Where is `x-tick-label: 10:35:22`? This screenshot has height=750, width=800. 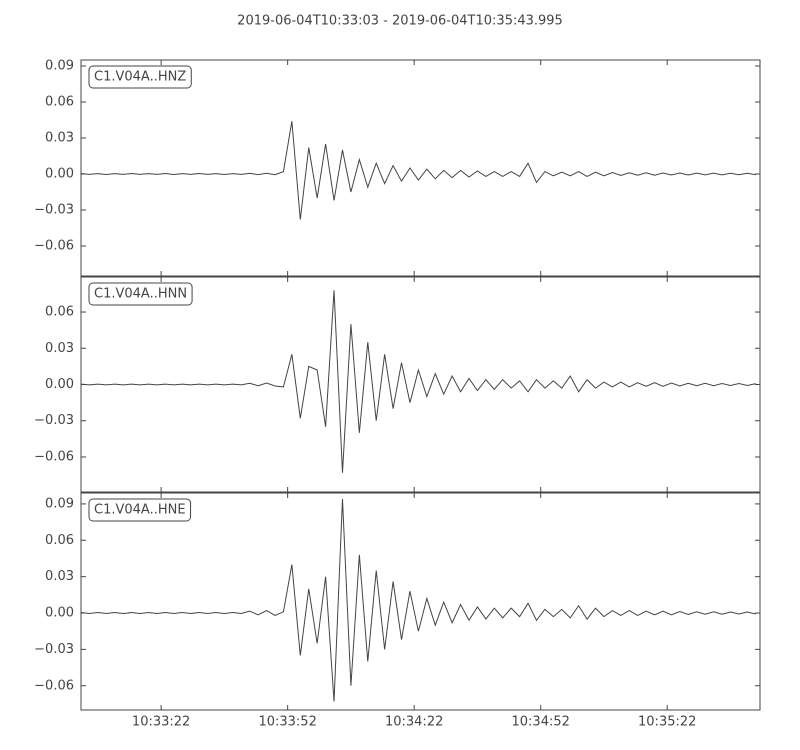
x-tick-label: 10:35:22 is located at coordinates (667, 722).